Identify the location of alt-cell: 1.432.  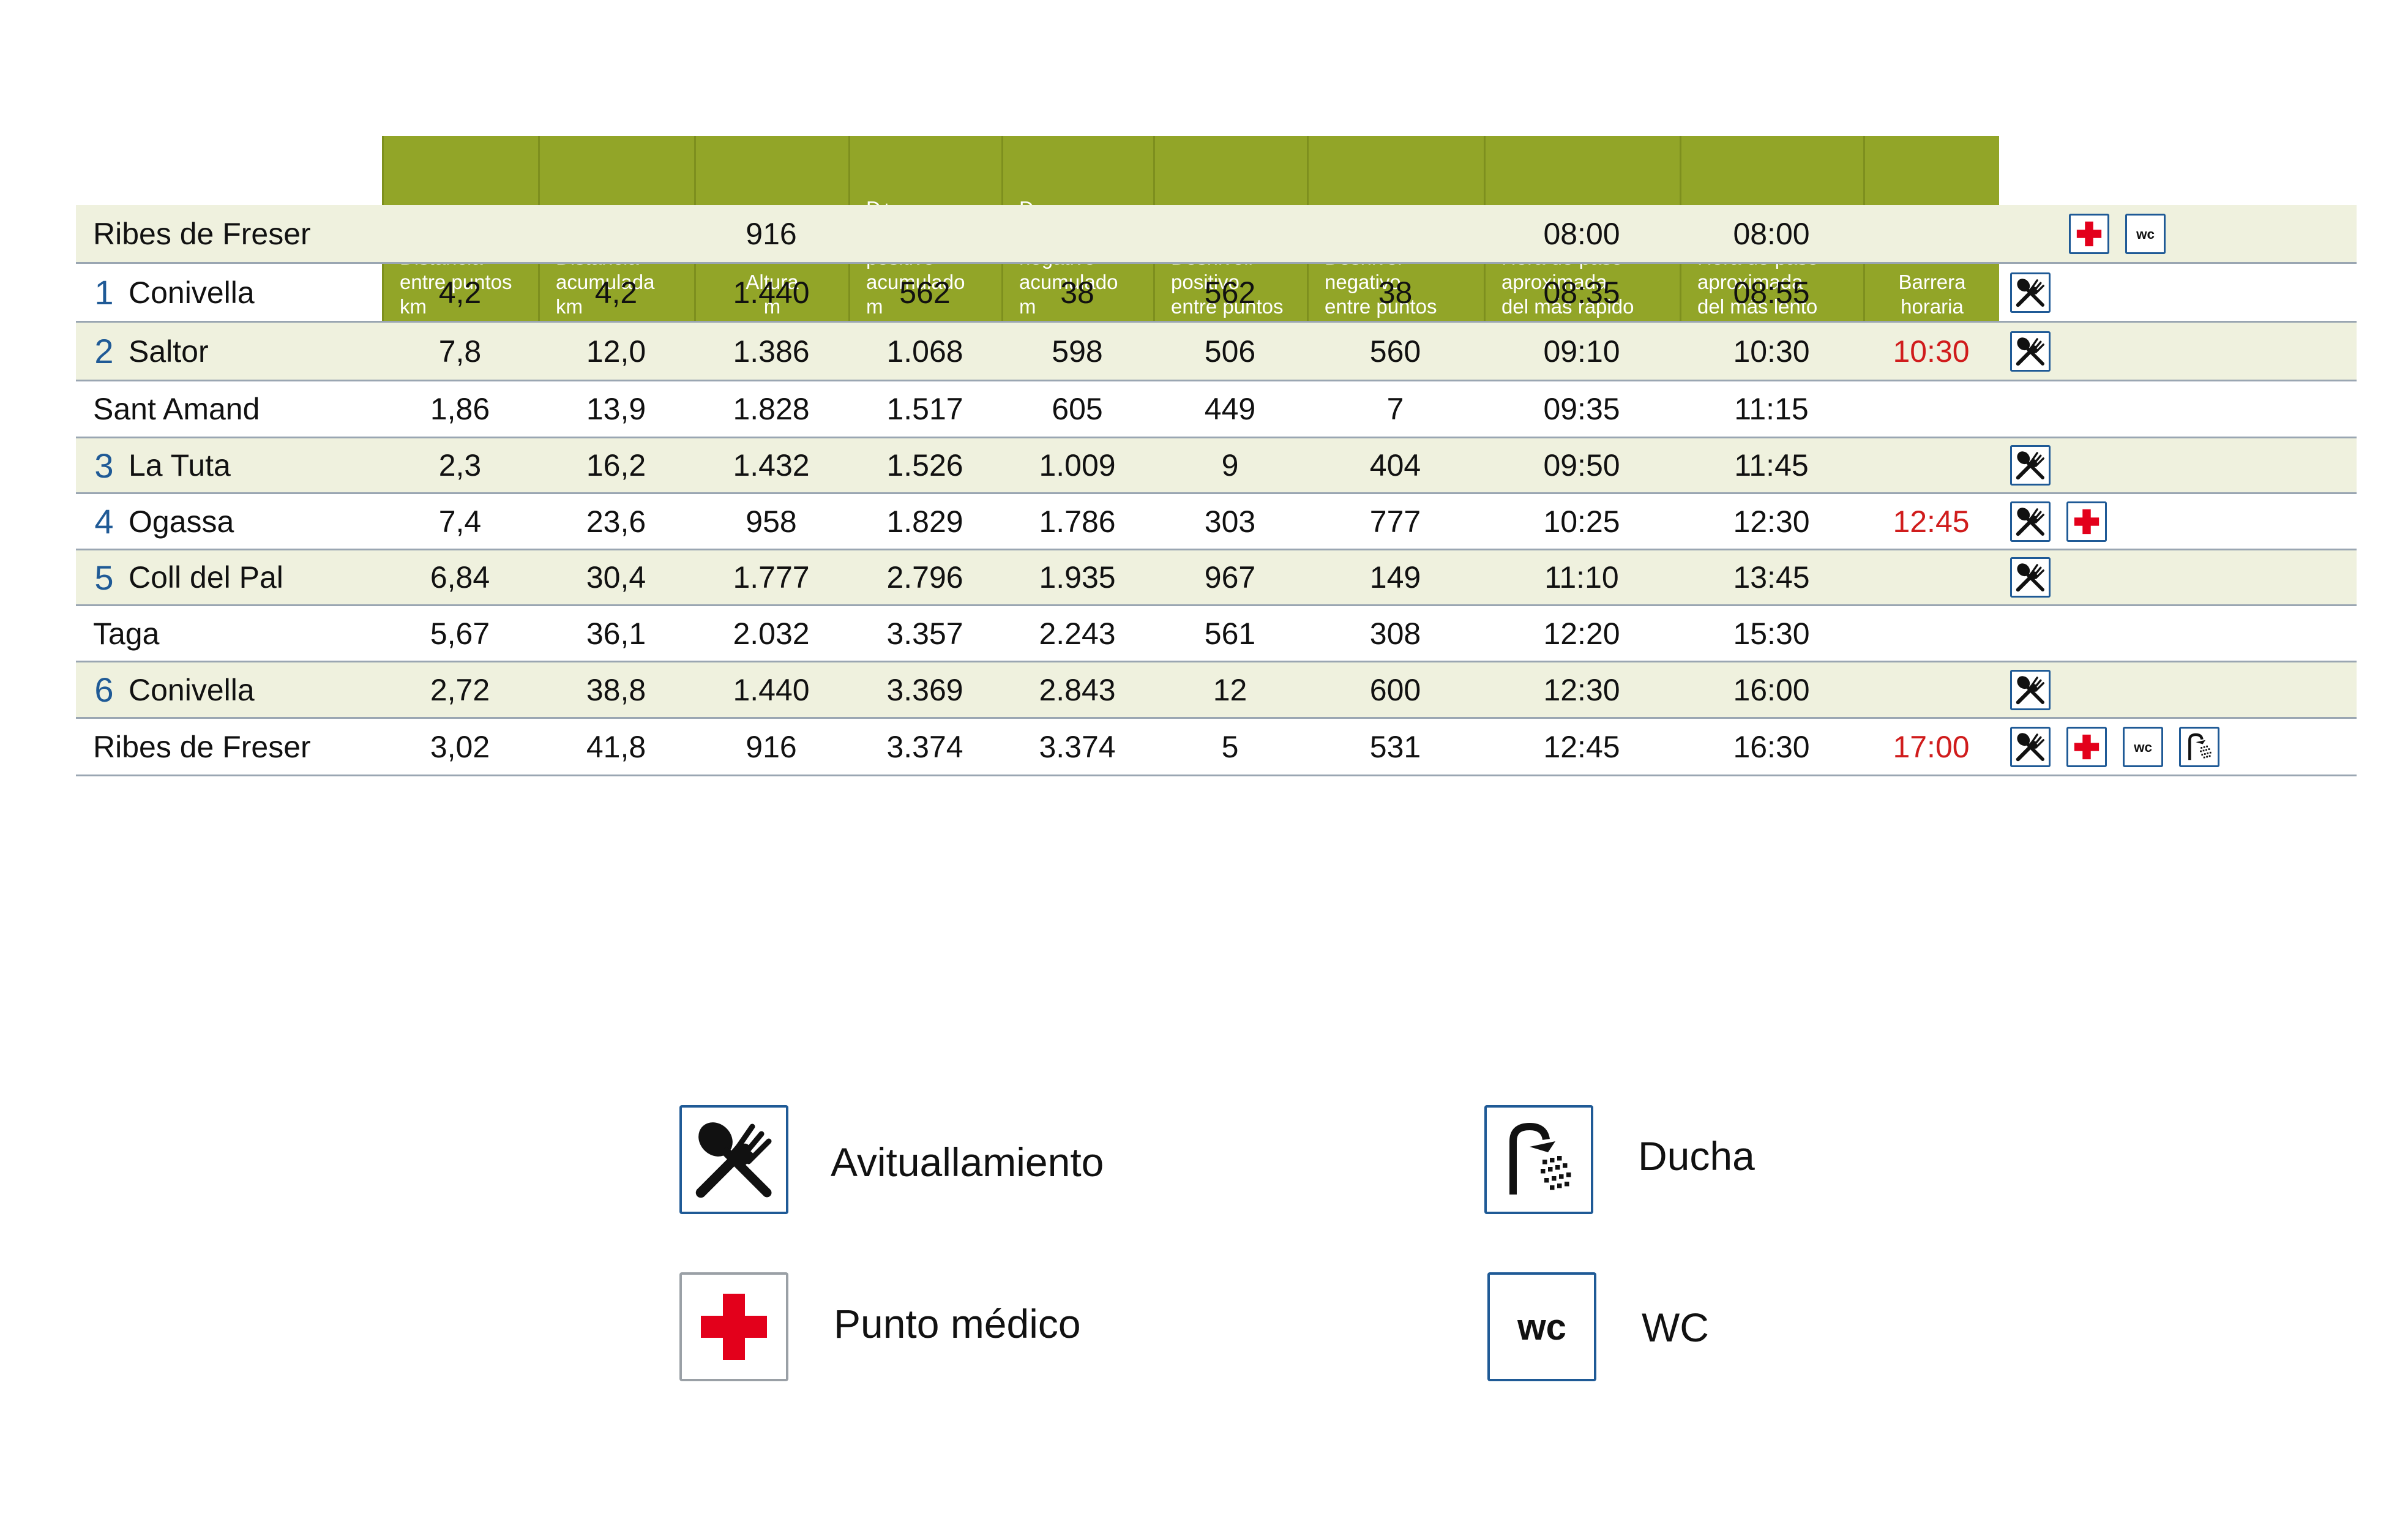
(772, 465).